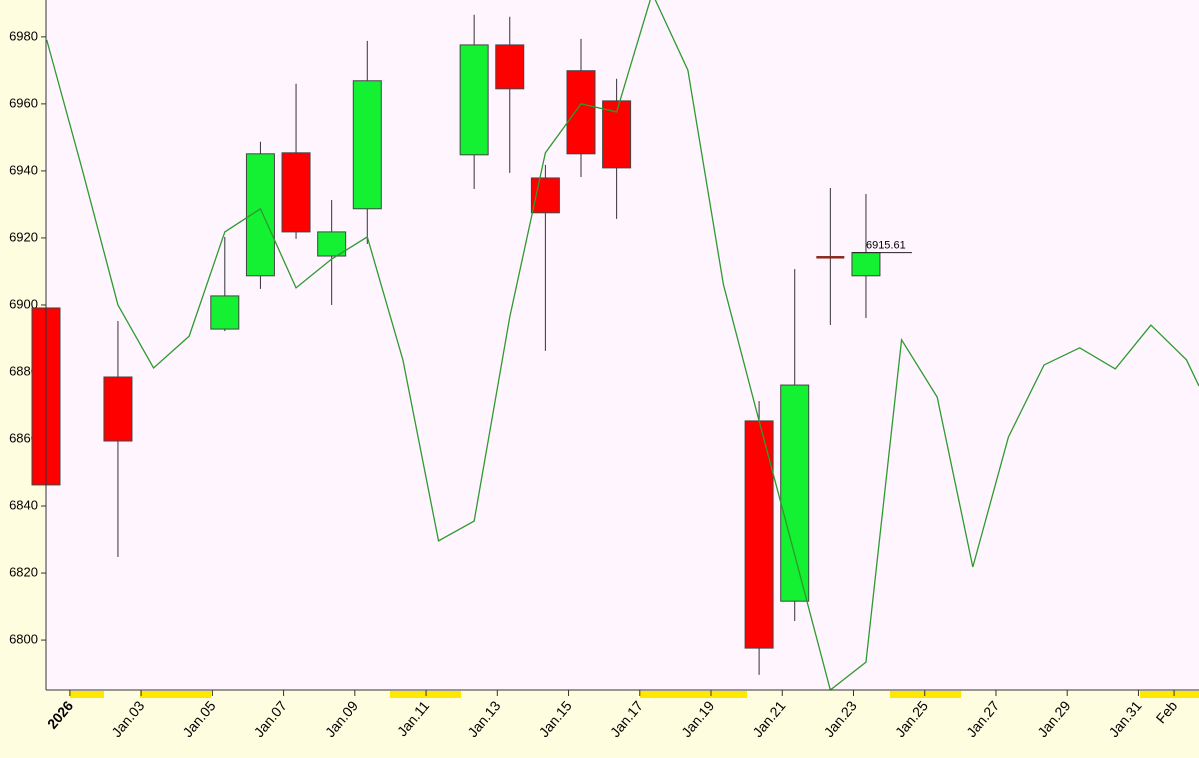 The width and height of the screenshot is (1199, 758). Describe the element at coordinates (23, 437) in the screenshot. I see `y-tick-label: 6860` at that location.